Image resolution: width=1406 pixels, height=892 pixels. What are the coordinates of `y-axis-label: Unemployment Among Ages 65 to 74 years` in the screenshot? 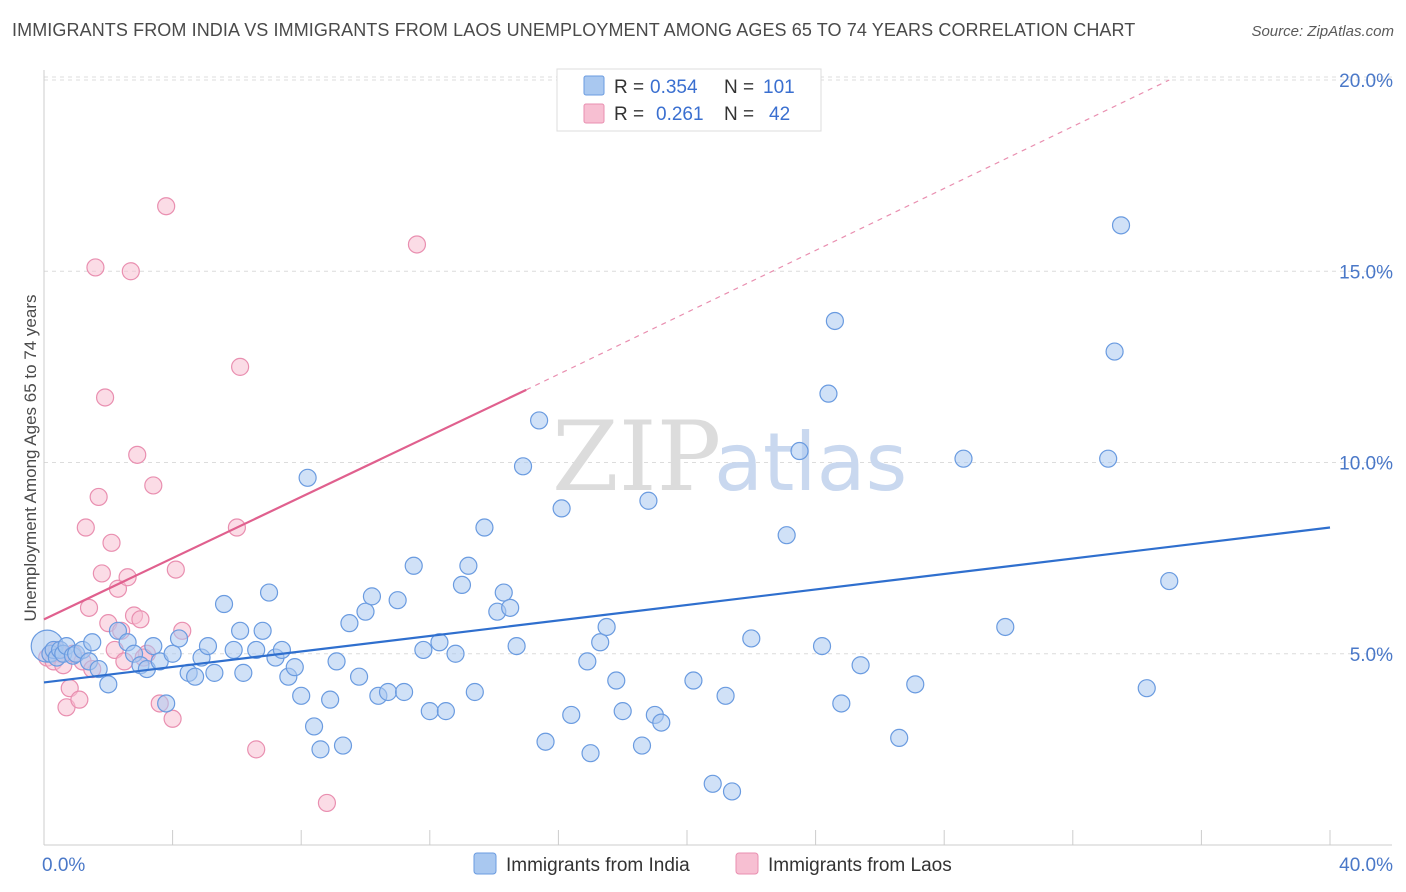 It's located at (30, 458).